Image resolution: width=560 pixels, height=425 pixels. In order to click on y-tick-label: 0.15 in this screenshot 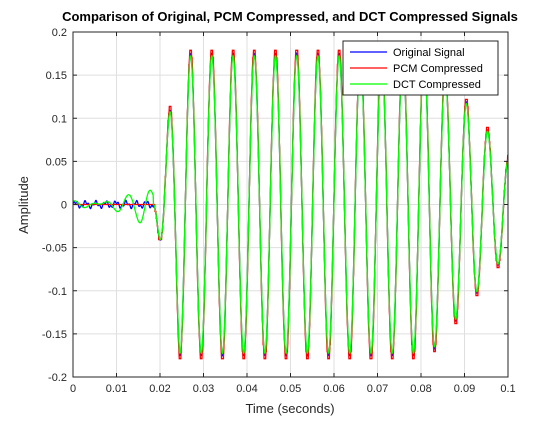, I will do `click(56, 76)`.